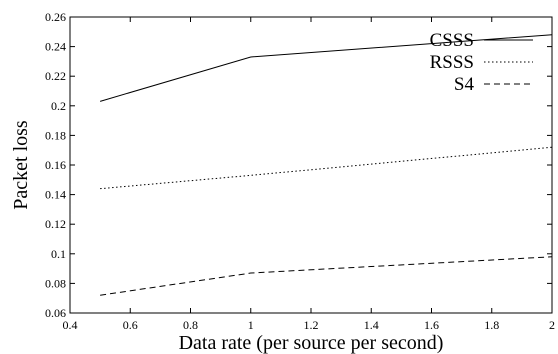 Image resolution: width=558 pixels, height=354 pixels. What do you see at coordinates (55, 17) in the screenshot?
I see `y-tick-label: 0.26` at bounding box center [55, 17].